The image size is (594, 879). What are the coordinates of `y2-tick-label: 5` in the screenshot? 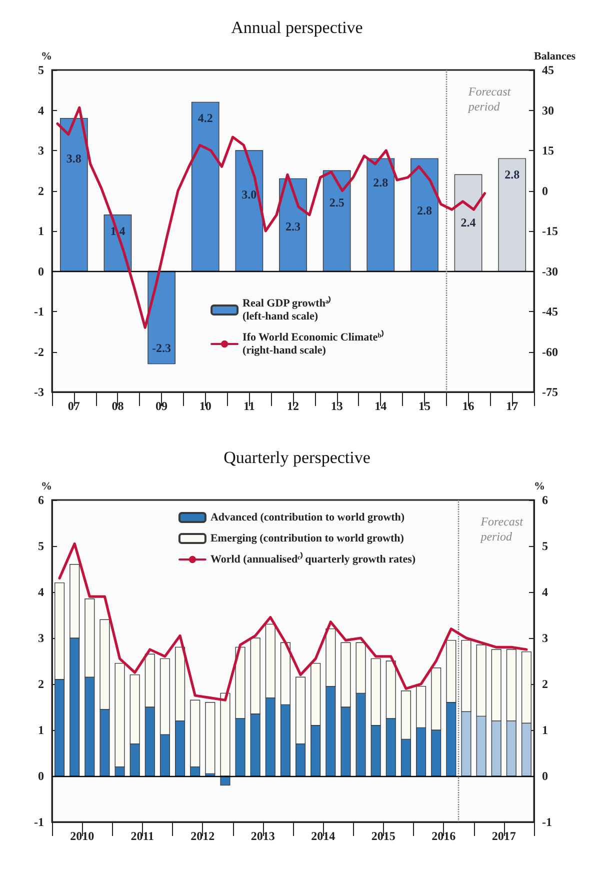 It's located at (545, 546).